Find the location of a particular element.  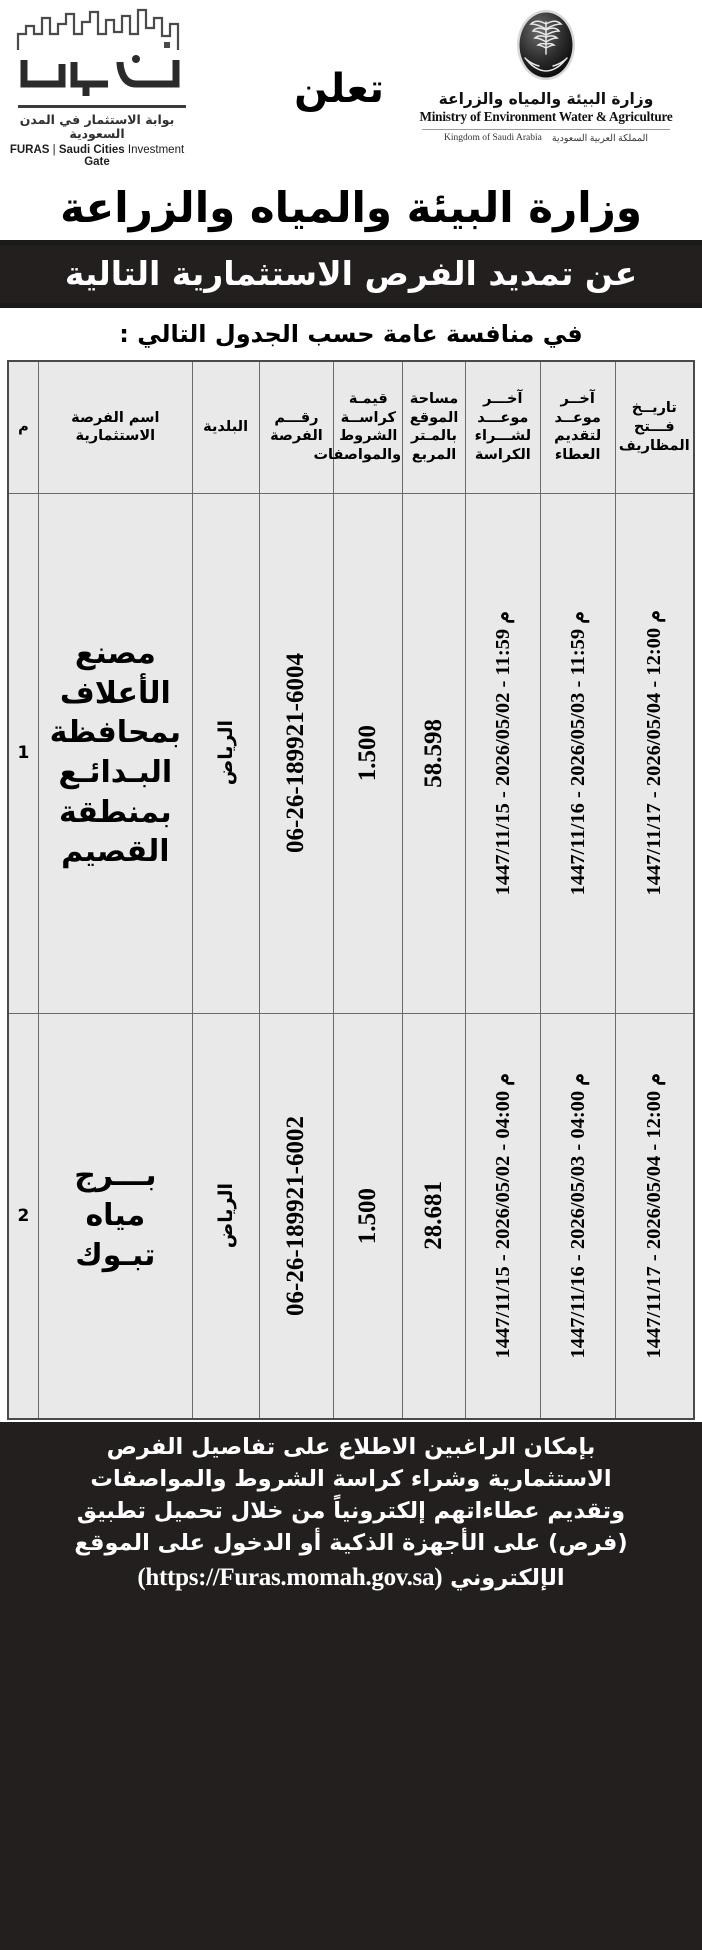

opportunity-name-line: البـدائـع is located at coordinates (115, 772).